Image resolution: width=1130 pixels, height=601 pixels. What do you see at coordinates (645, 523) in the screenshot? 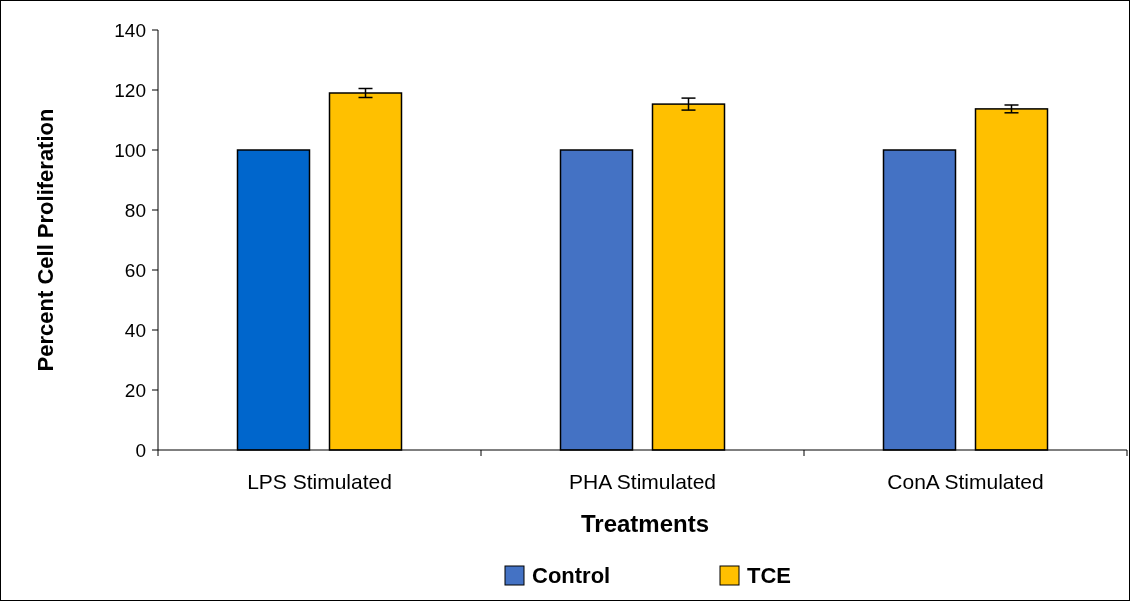
I see `x-axis-title: Treatments` at bounding box center [645, 523].